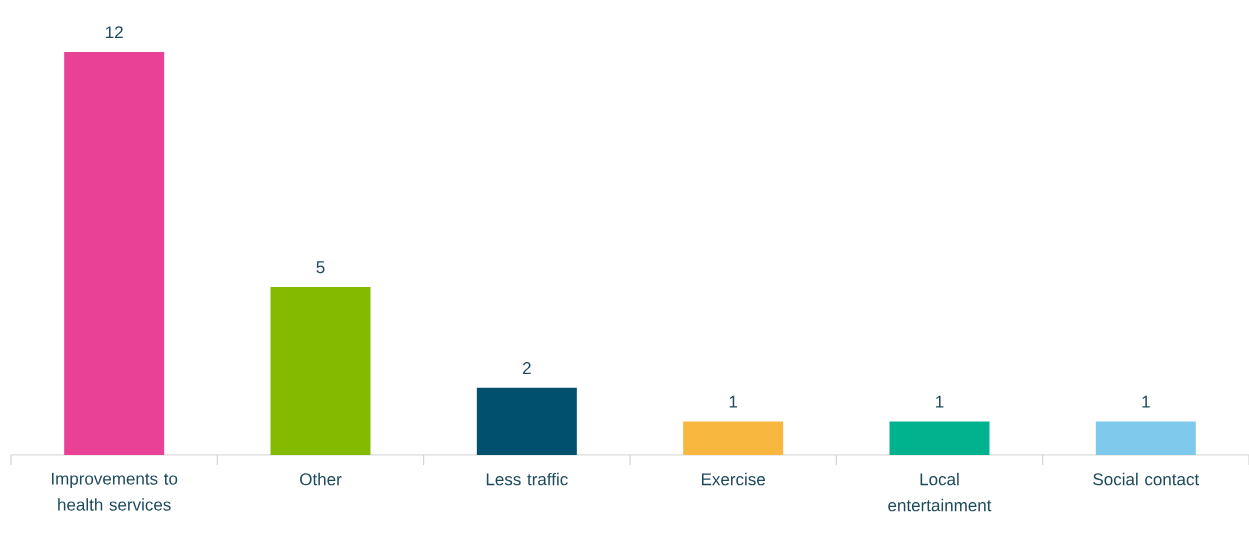 The image size is (1249, 537). I want to click on data-label: 2, so click(526, 368).